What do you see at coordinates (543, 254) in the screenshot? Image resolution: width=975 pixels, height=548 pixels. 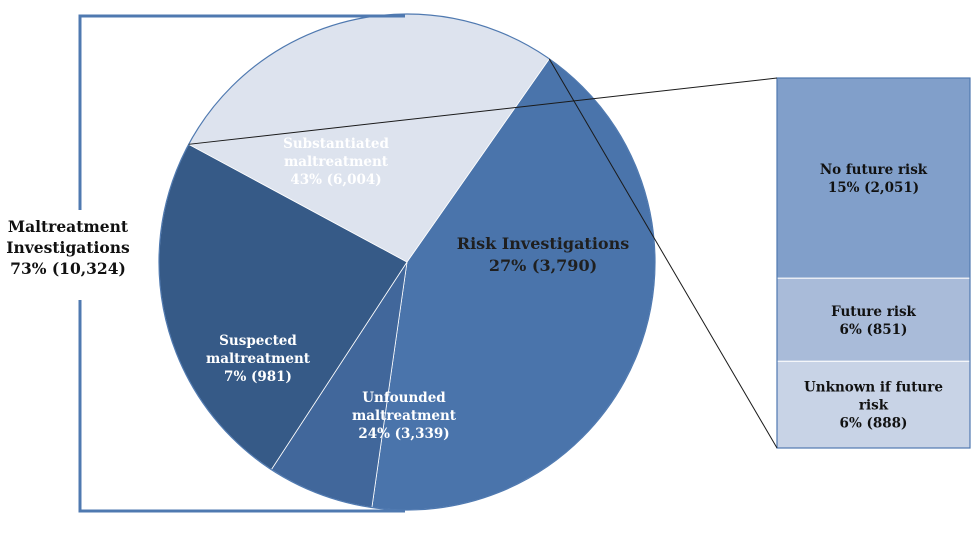 I see `slice-label-risk: Risk Investigations 27% (3,790)` at bounding box center [543, 254].